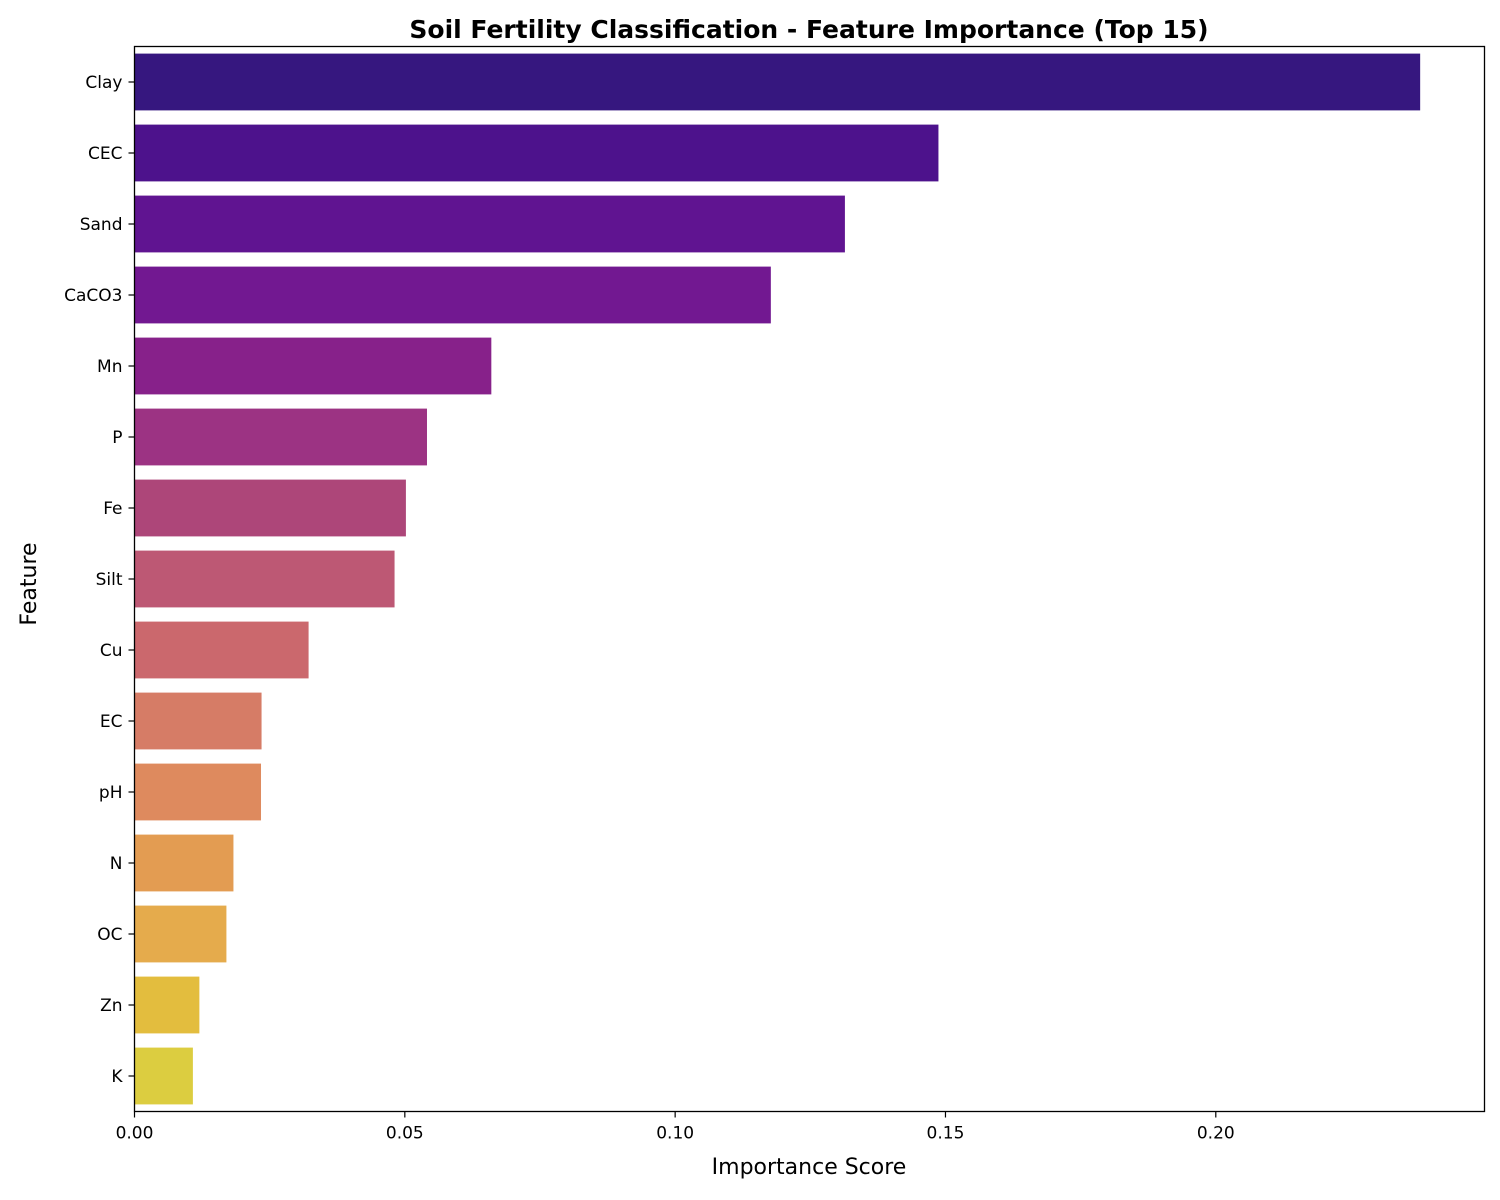 The height and width of the screenshot is (1200, 1500). What do you see at coordinates (111, 722) in the screenshot?
I see `y-tick-label-ec: EC` at bounding box center [111, 722].